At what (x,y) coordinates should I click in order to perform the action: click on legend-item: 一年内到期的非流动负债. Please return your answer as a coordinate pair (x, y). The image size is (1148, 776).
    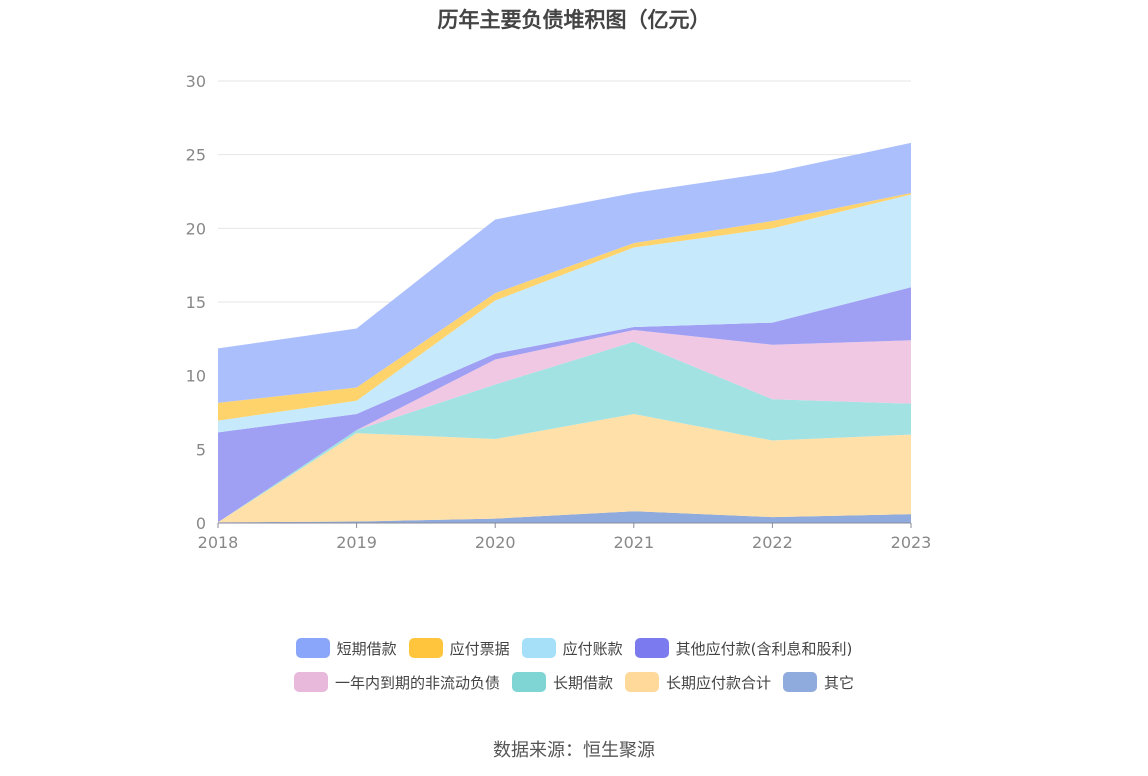
    Looking at the image, I should click on (396, 682).